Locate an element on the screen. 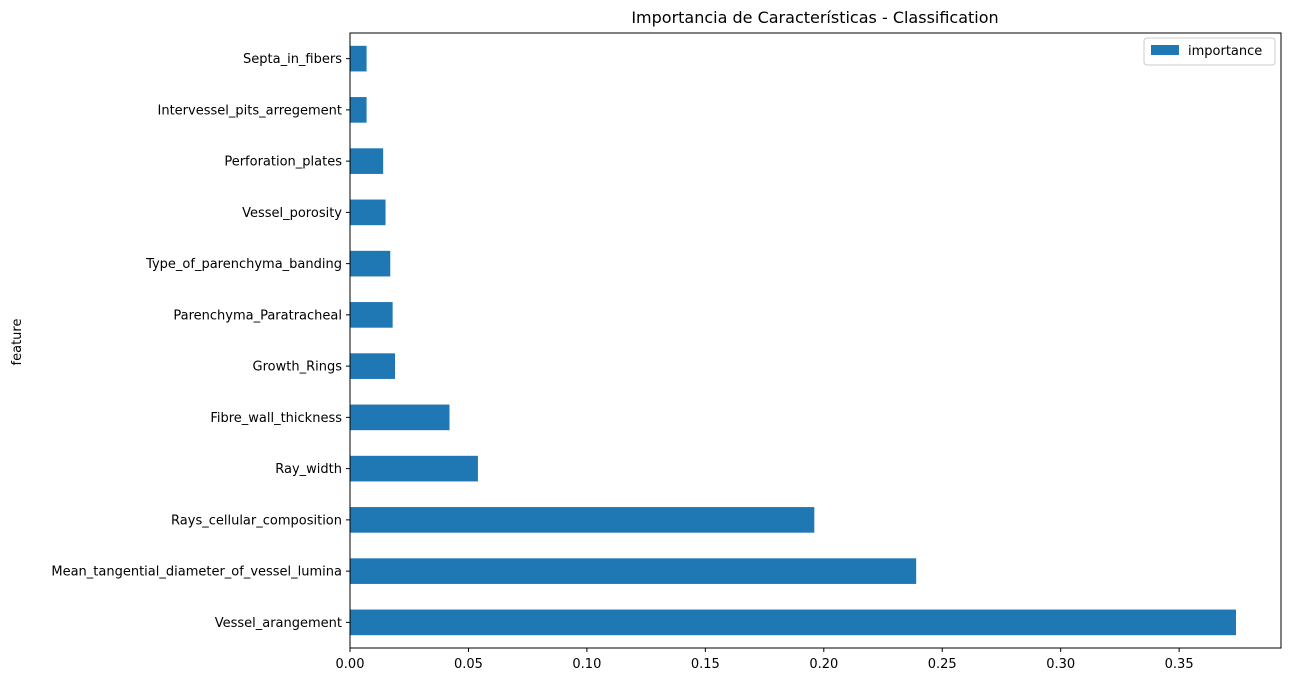  y-tick-label: Perforation_plates is located at coordinates (283, 162).